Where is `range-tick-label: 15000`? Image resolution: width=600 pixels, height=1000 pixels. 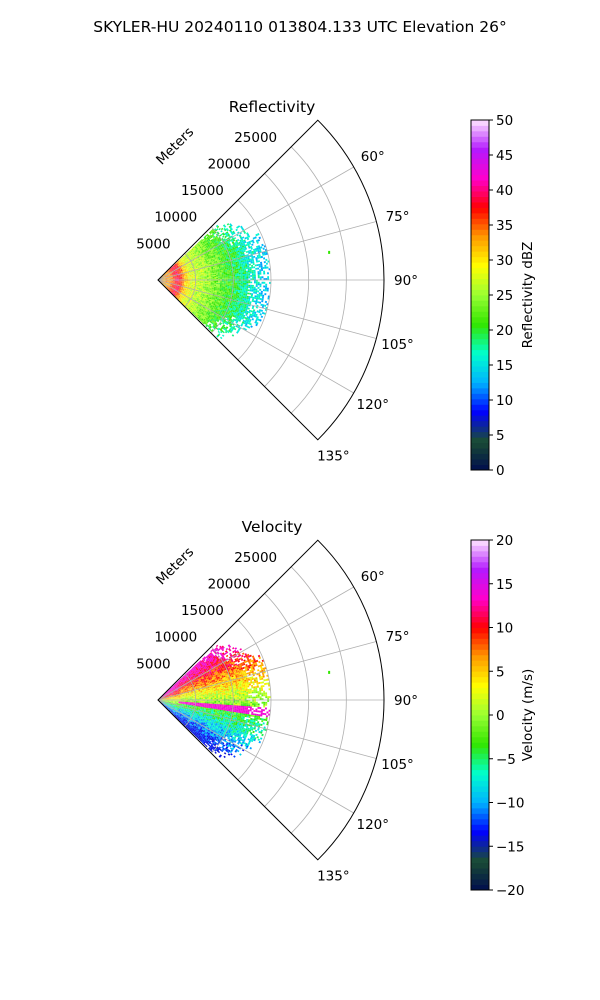 range-tick-label: 15000 is located at coordinates (202, 191).